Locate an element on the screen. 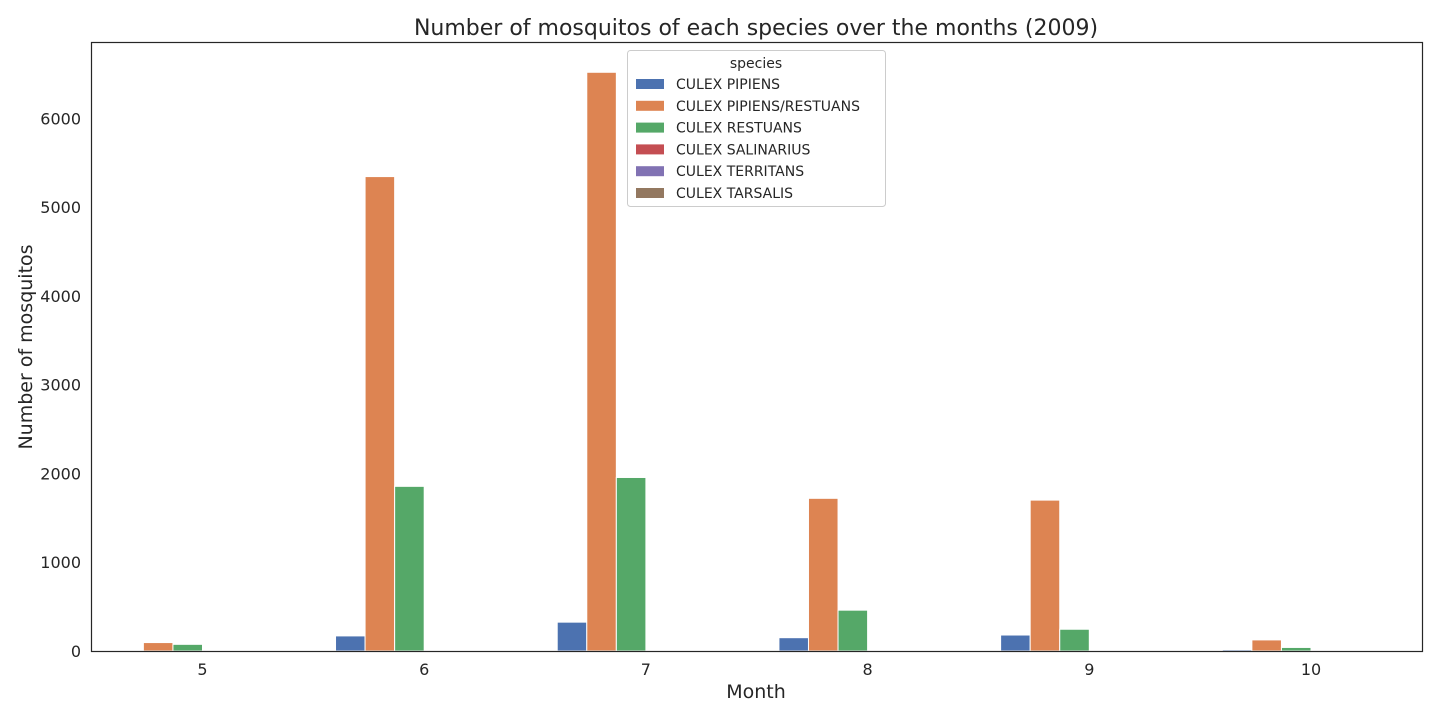 This screenshot has height=724, width=1440. x-tick-label: 7 is located at coordinates (646, 669).